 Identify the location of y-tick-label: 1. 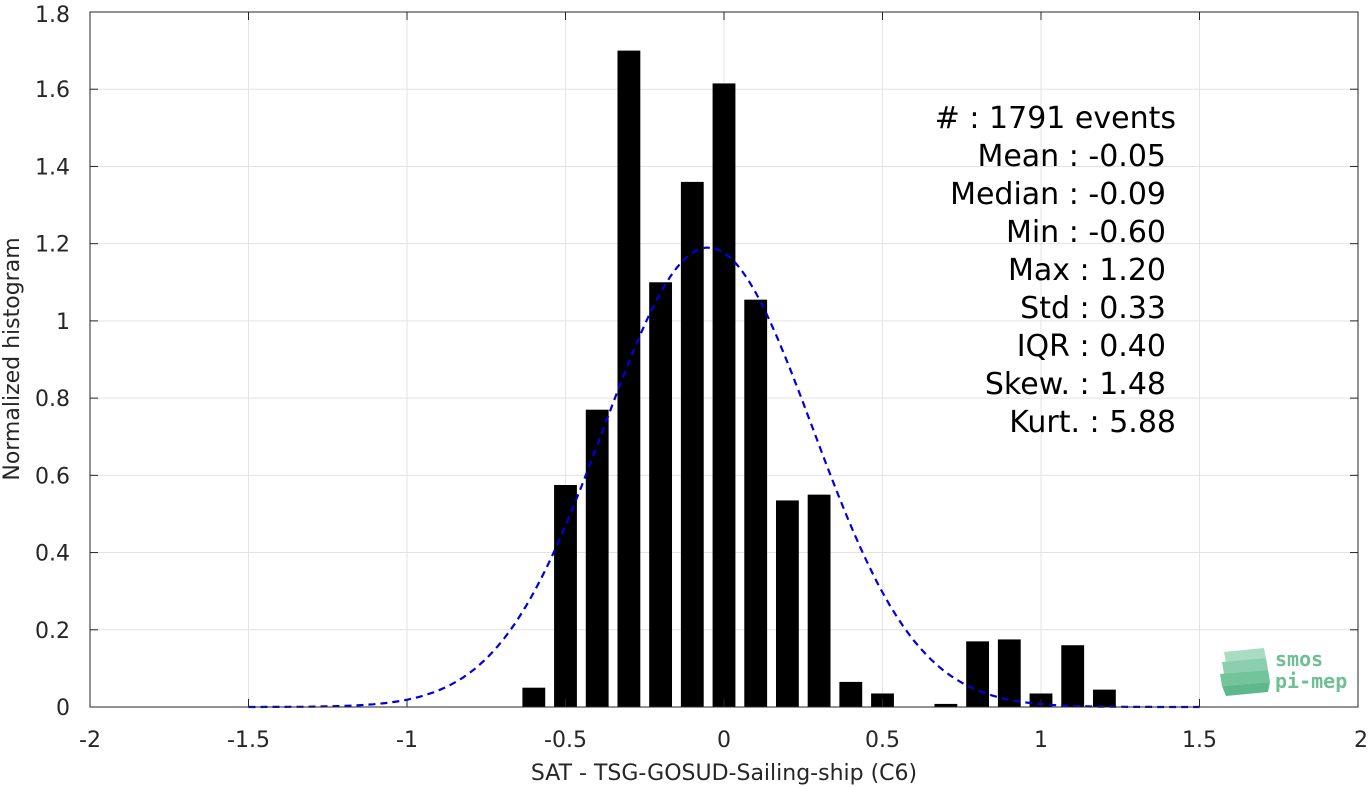
(63, 322).